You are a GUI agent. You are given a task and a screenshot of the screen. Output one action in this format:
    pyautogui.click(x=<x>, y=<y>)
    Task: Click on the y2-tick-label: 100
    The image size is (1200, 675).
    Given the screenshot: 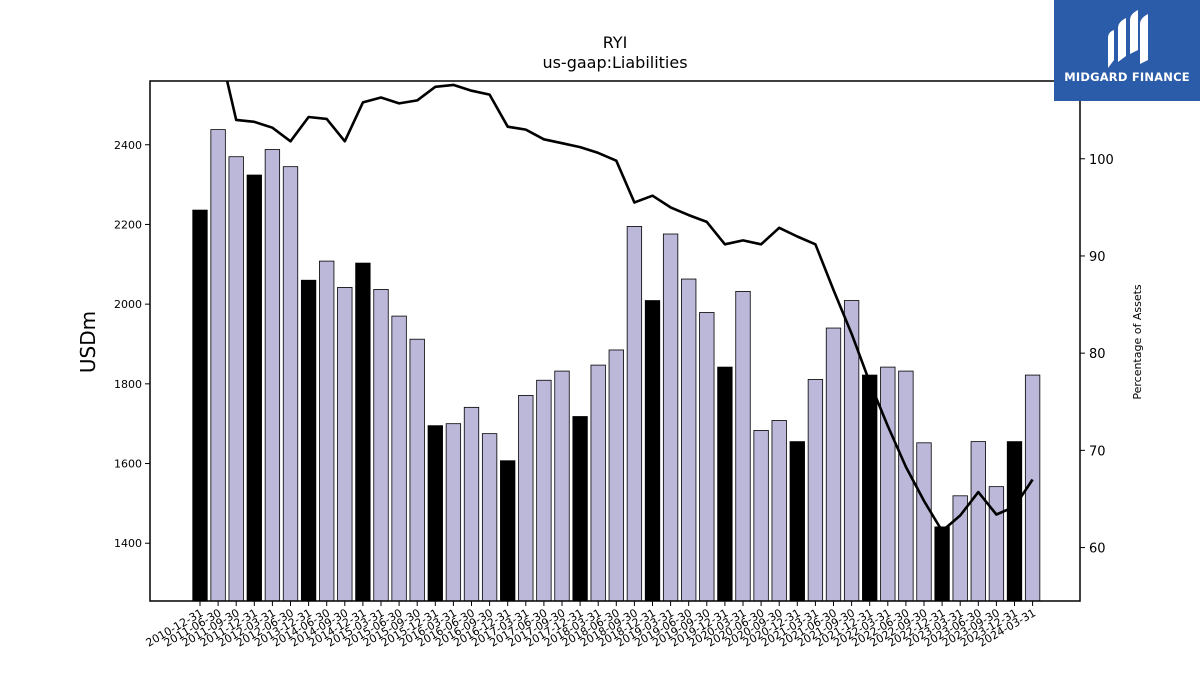 What is the action you would take?
    pyautogui.click(x=1101, y=160)
    